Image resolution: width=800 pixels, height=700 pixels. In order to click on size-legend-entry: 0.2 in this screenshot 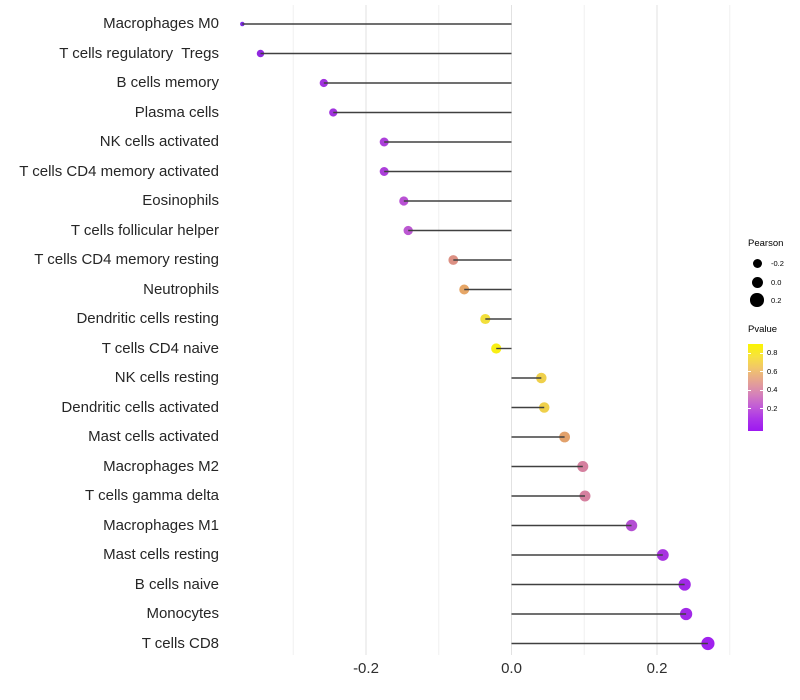, I will do `click(764, 300)`.